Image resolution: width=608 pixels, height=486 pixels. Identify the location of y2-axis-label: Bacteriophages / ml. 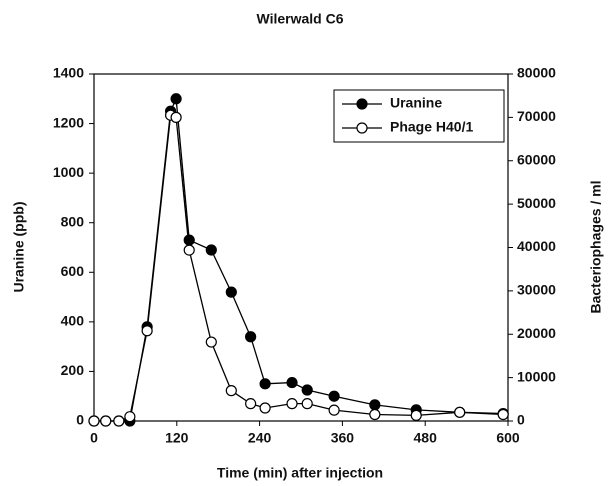
(596, 246).